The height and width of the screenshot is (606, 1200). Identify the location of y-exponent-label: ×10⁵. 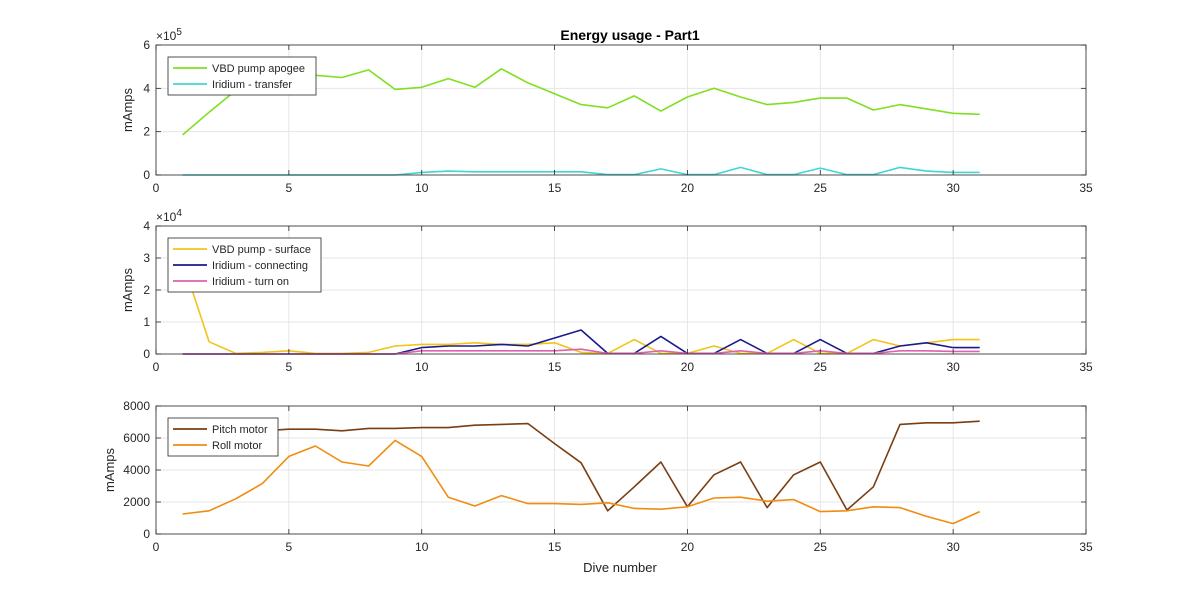
(169, 35).